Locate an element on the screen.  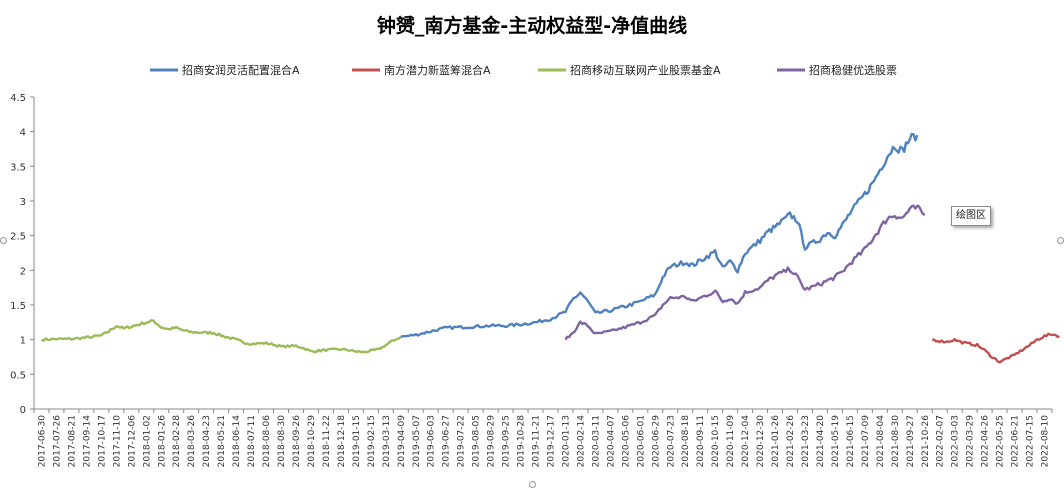
x-tick-label: 2019-06-27 is located at coordinates (447, 441).